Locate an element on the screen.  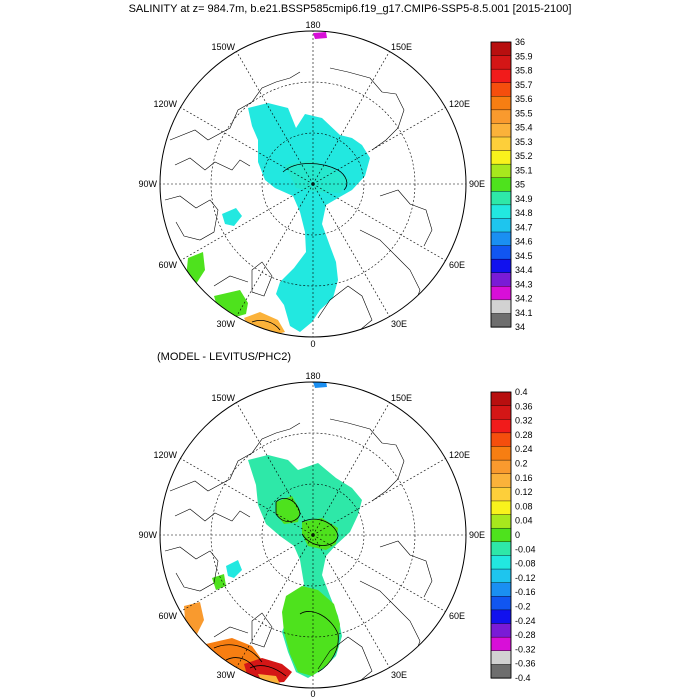
difference-colorbar-label: 0 is located at coordinates (517, 535).